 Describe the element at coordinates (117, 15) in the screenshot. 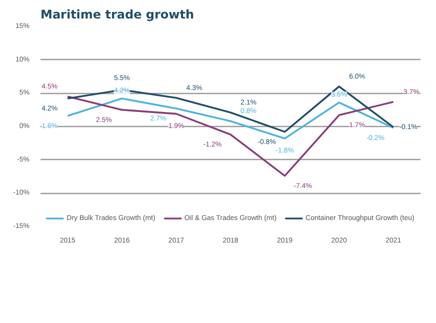

I see `chart-title: Maritime trade growth` at that location.